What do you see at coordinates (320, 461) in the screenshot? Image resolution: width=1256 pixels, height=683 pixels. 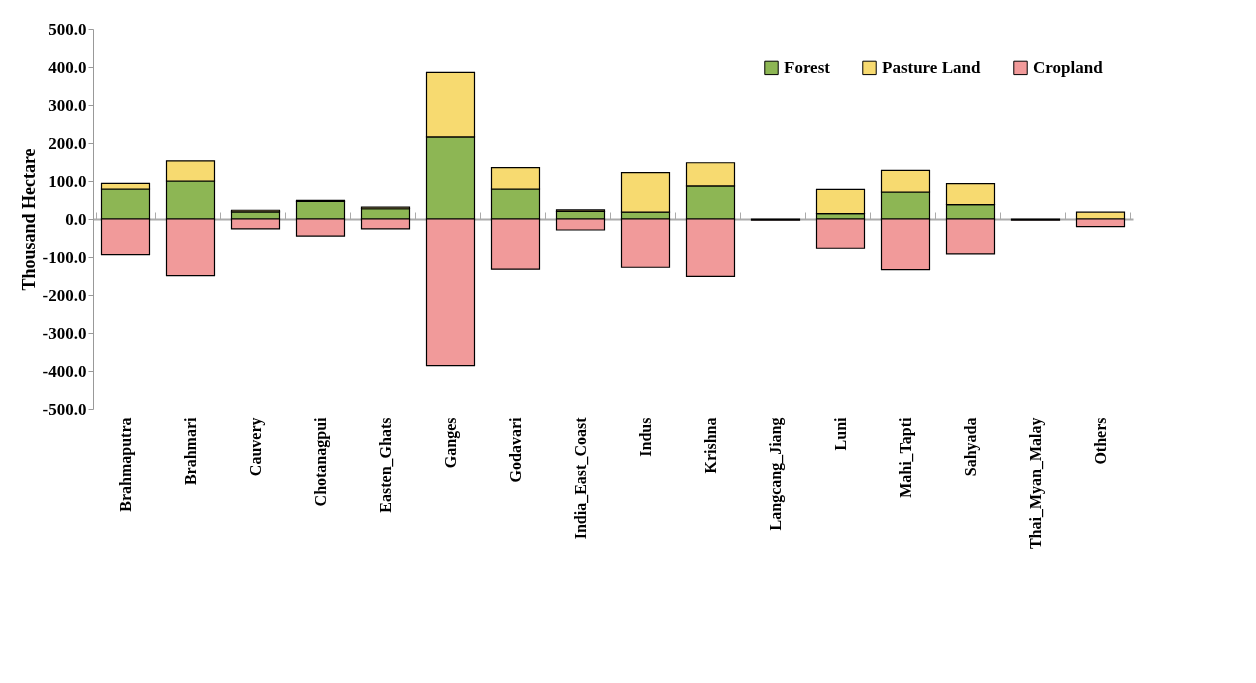 I see `x-tick-label: Chotanagpui` at bounding box center [320, 461].